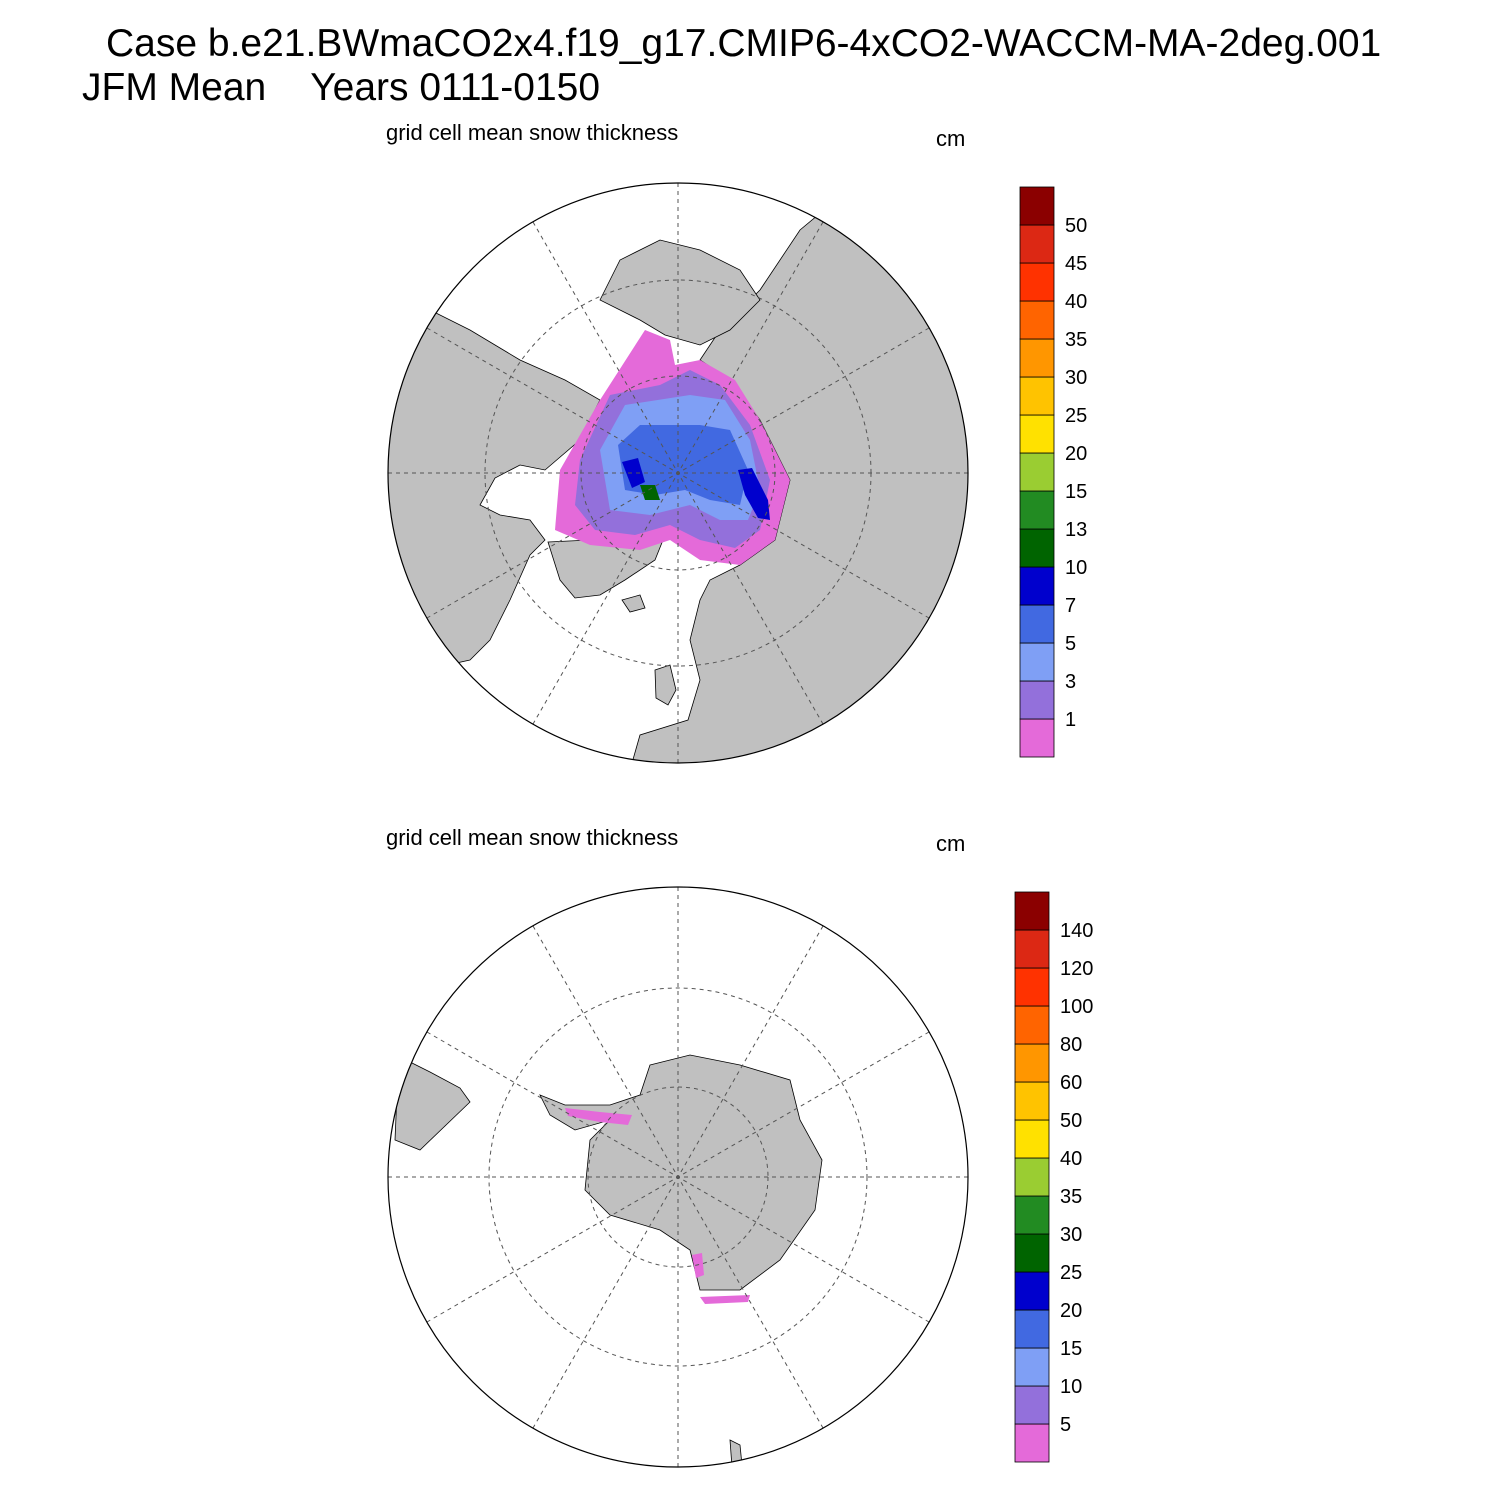 The height and width of the screenshot is (1500, 1500). Describe the element at coordinates (1070, 606) in the screenshot. I see `colorbar-tick-label: 7` at that location.